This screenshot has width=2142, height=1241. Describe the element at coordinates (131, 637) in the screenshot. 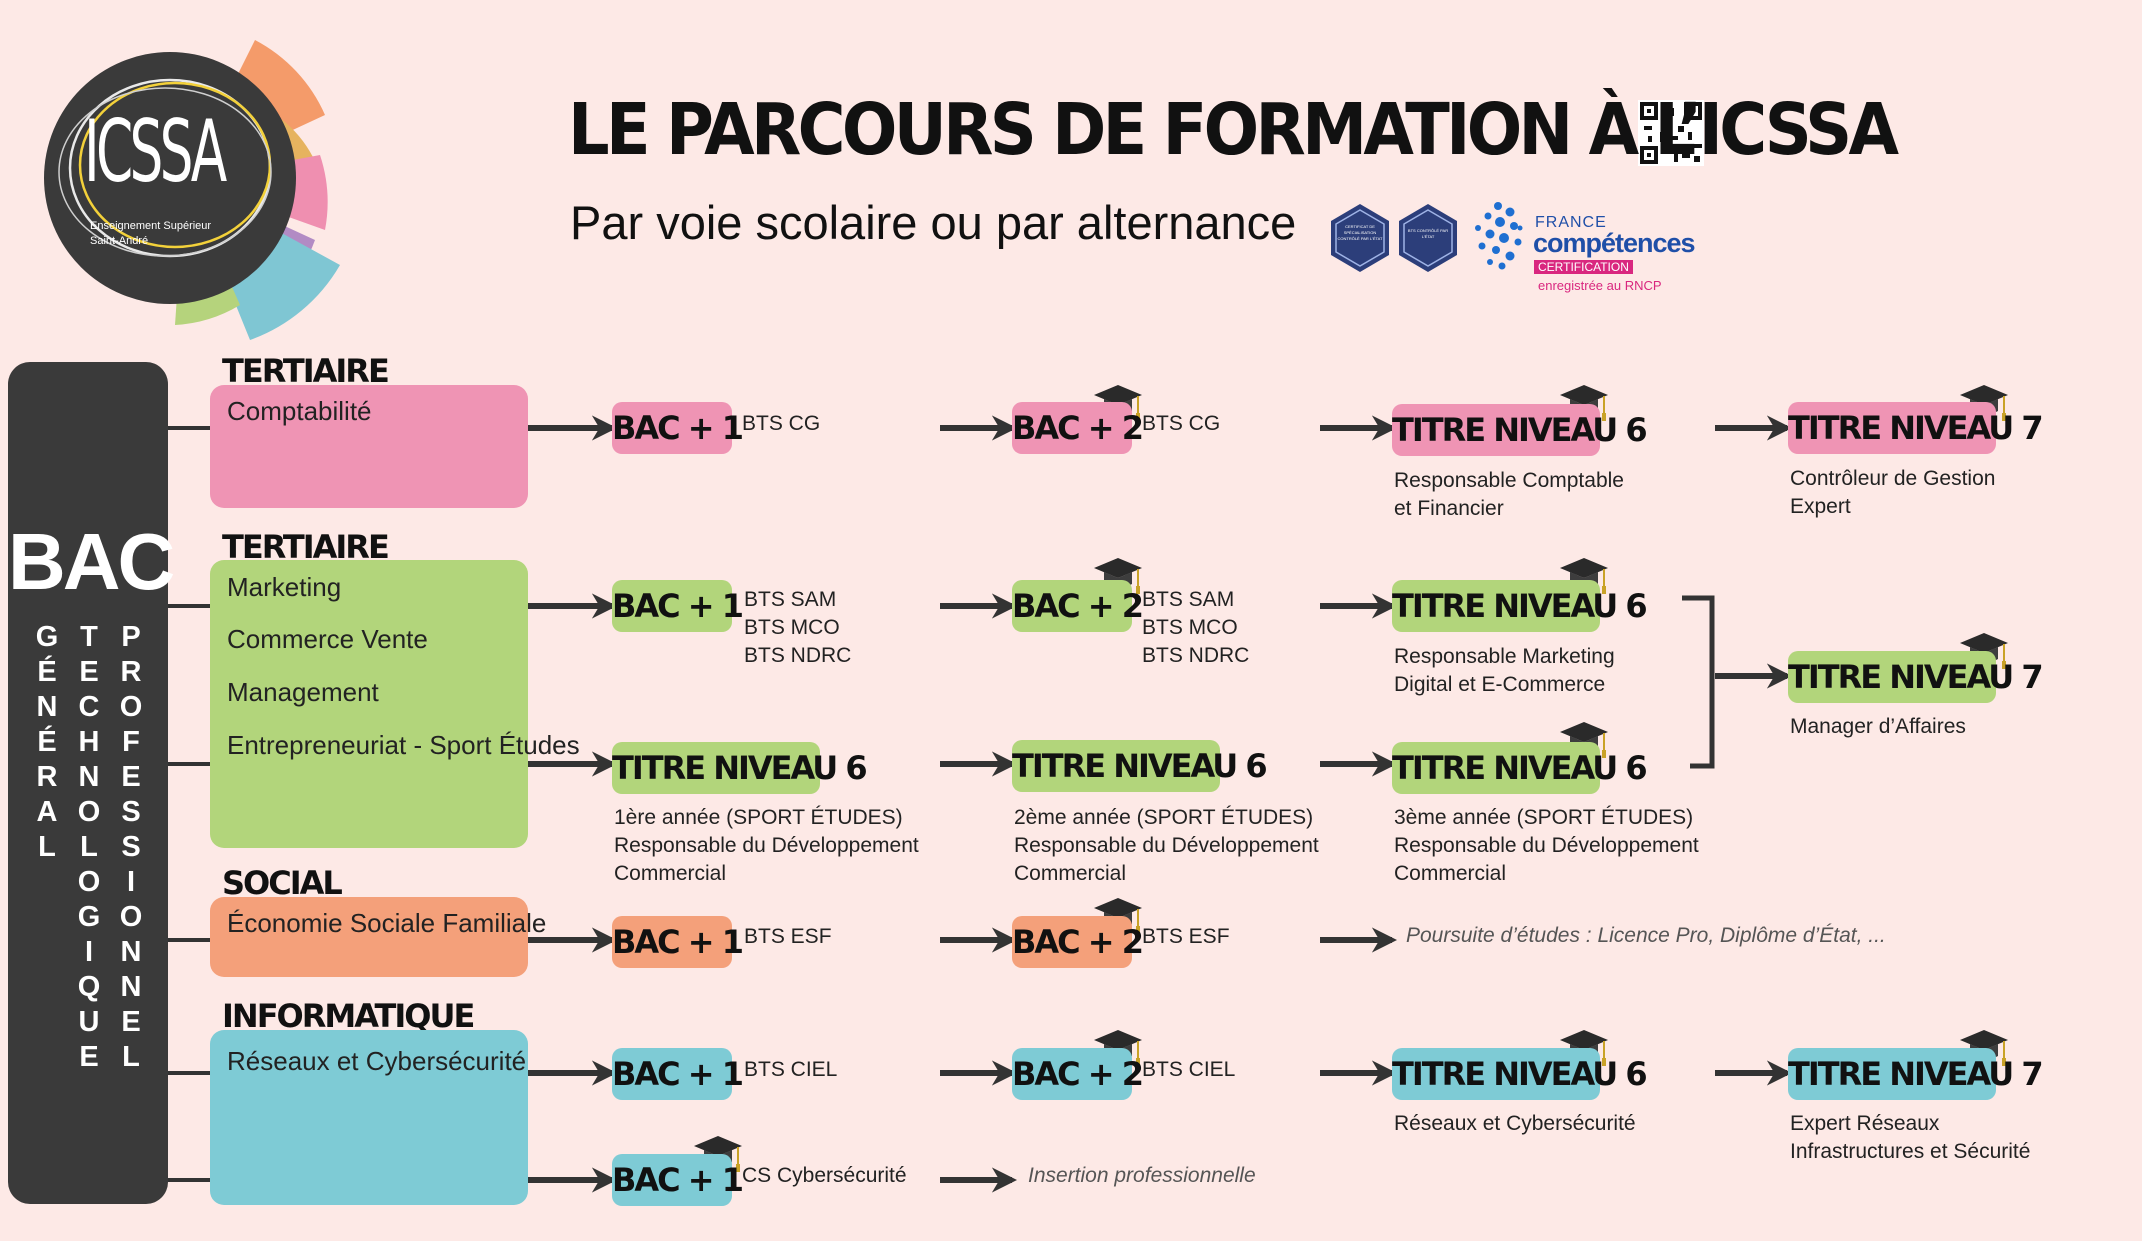

I see `sidebar-letter: P` at that location.